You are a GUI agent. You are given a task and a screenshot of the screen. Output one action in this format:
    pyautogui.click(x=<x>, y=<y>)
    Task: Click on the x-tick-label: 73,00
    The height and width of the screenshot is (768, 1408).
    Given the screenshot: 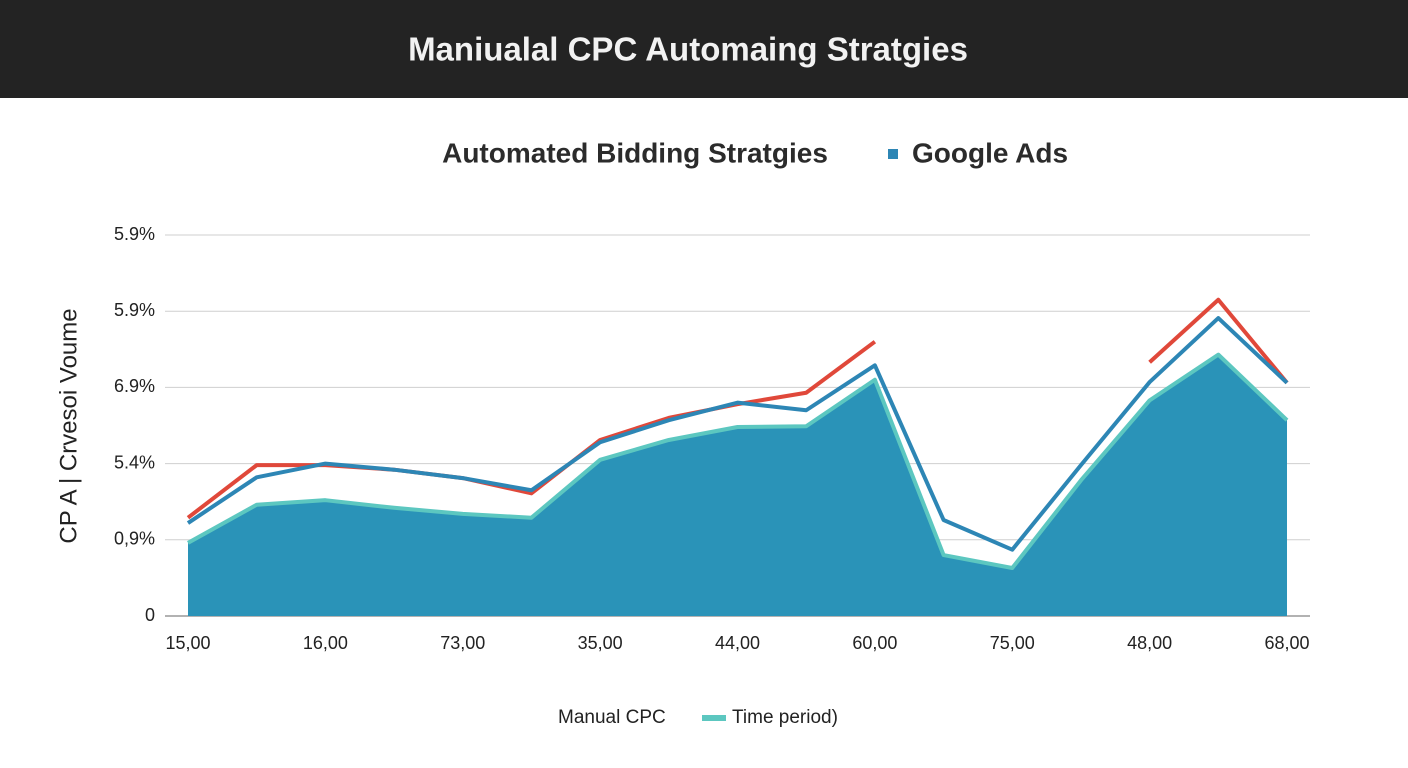 What is the action you would take?
    pyautogui.click(x=462, y=643)
    